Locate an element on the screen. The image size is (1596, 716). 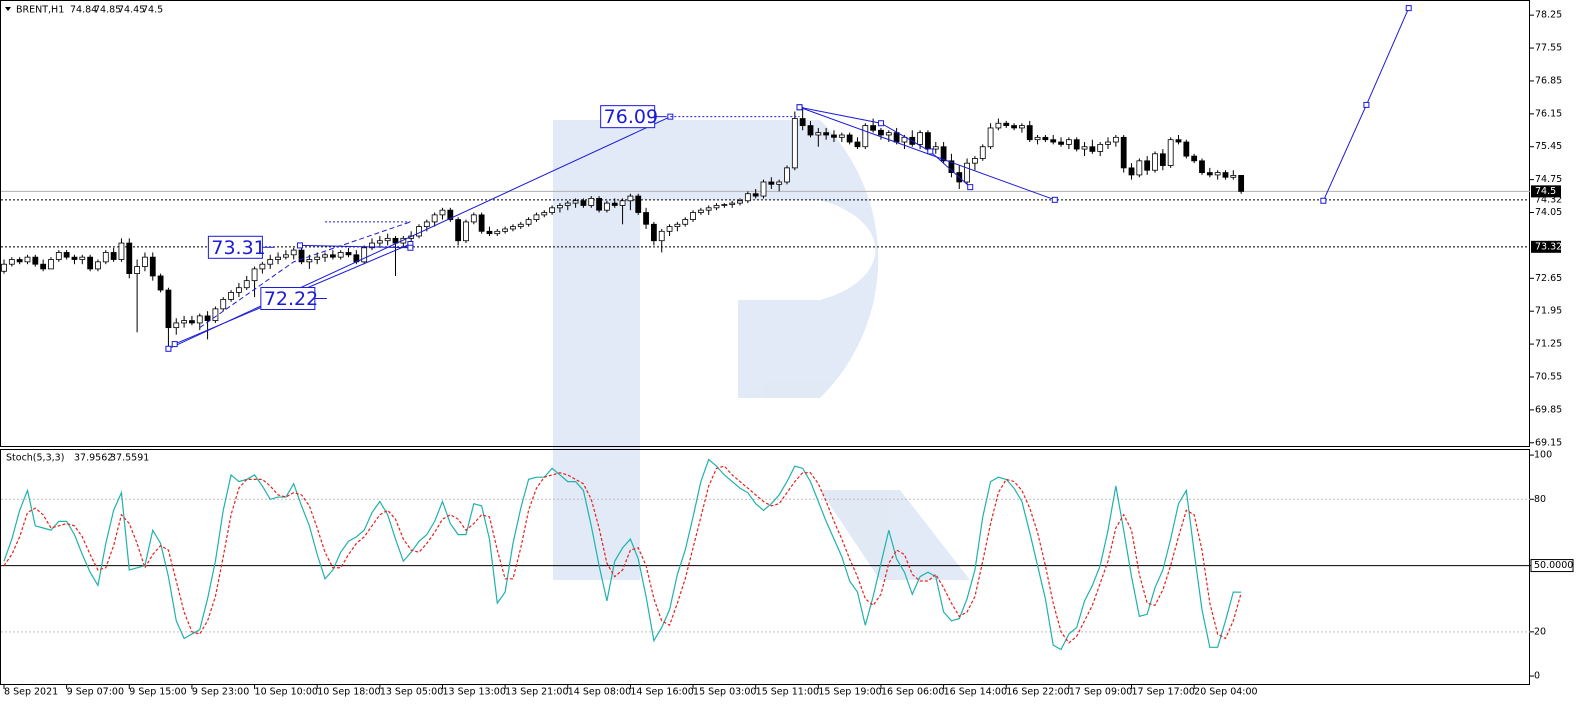
stoch-y-tick-label: 50.0000 is located at coordinates (1553, 565).